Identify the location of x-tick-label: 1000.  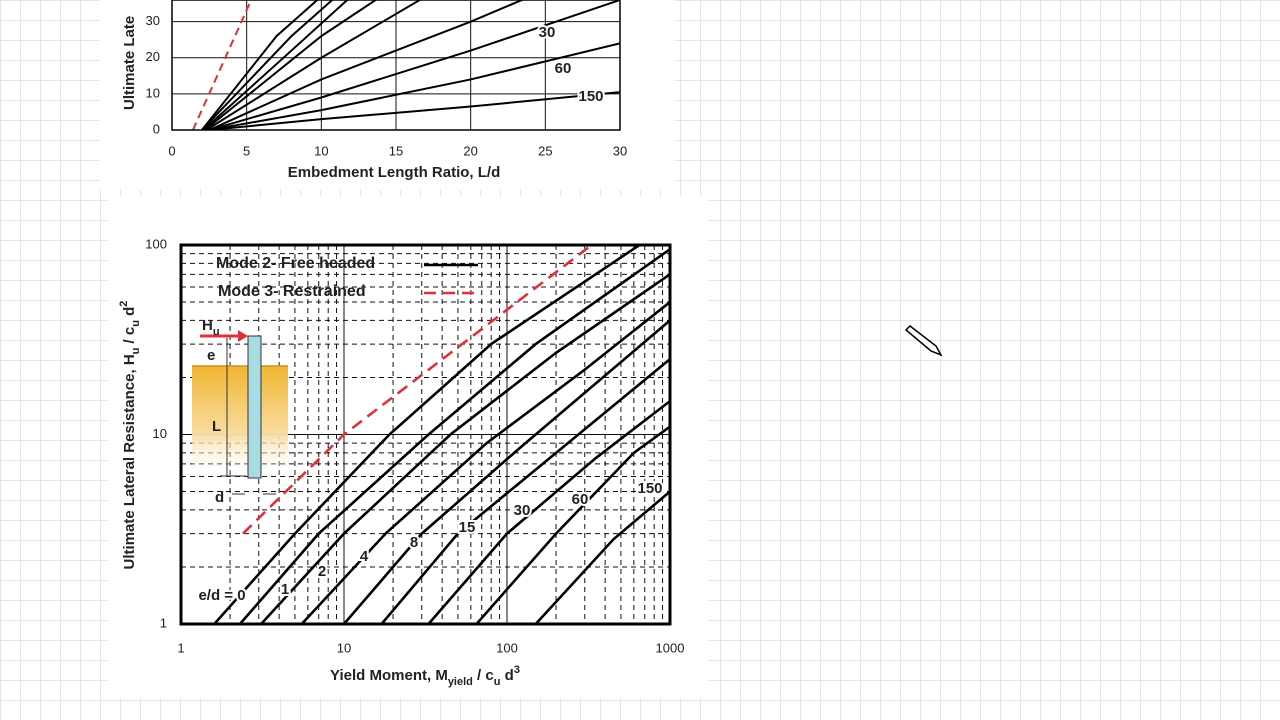
(670, 647).